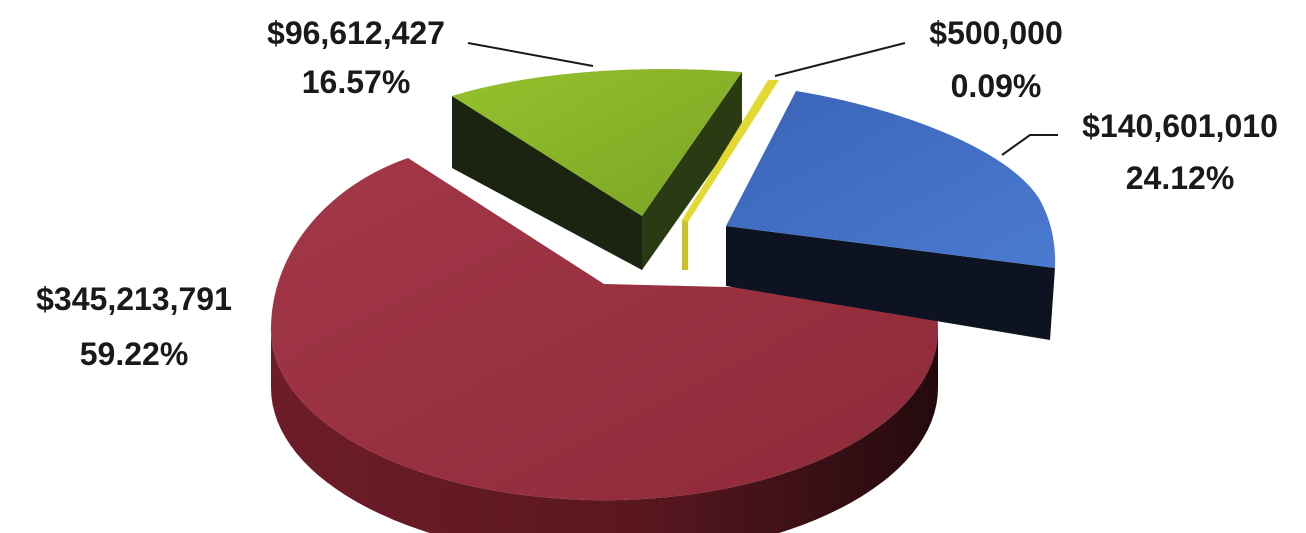 This screenshot has width=1306, height=533. What do you see at coordinates (356, 82) in the screenshot?
I see `slice-3-percent-label: 16.57%` at bounding box center [356, 82].